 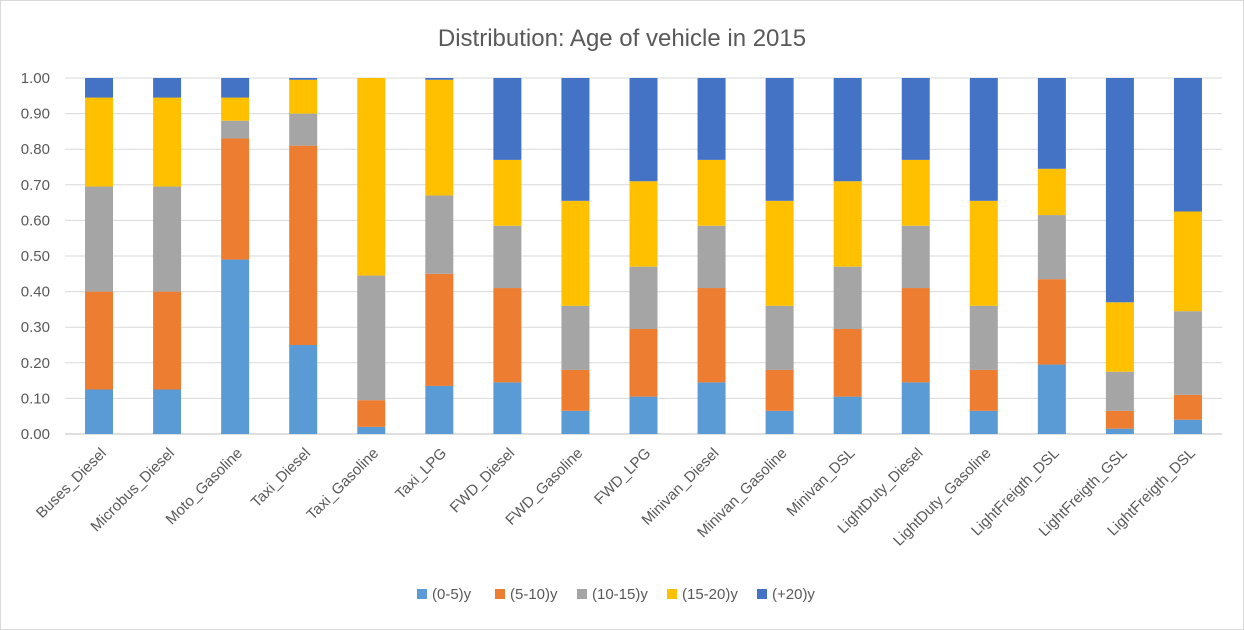 What do you see at coordinates (35, 327) in the screenshot?
I see `y-tick-label: 0.30` at bounding box center [35, 327].